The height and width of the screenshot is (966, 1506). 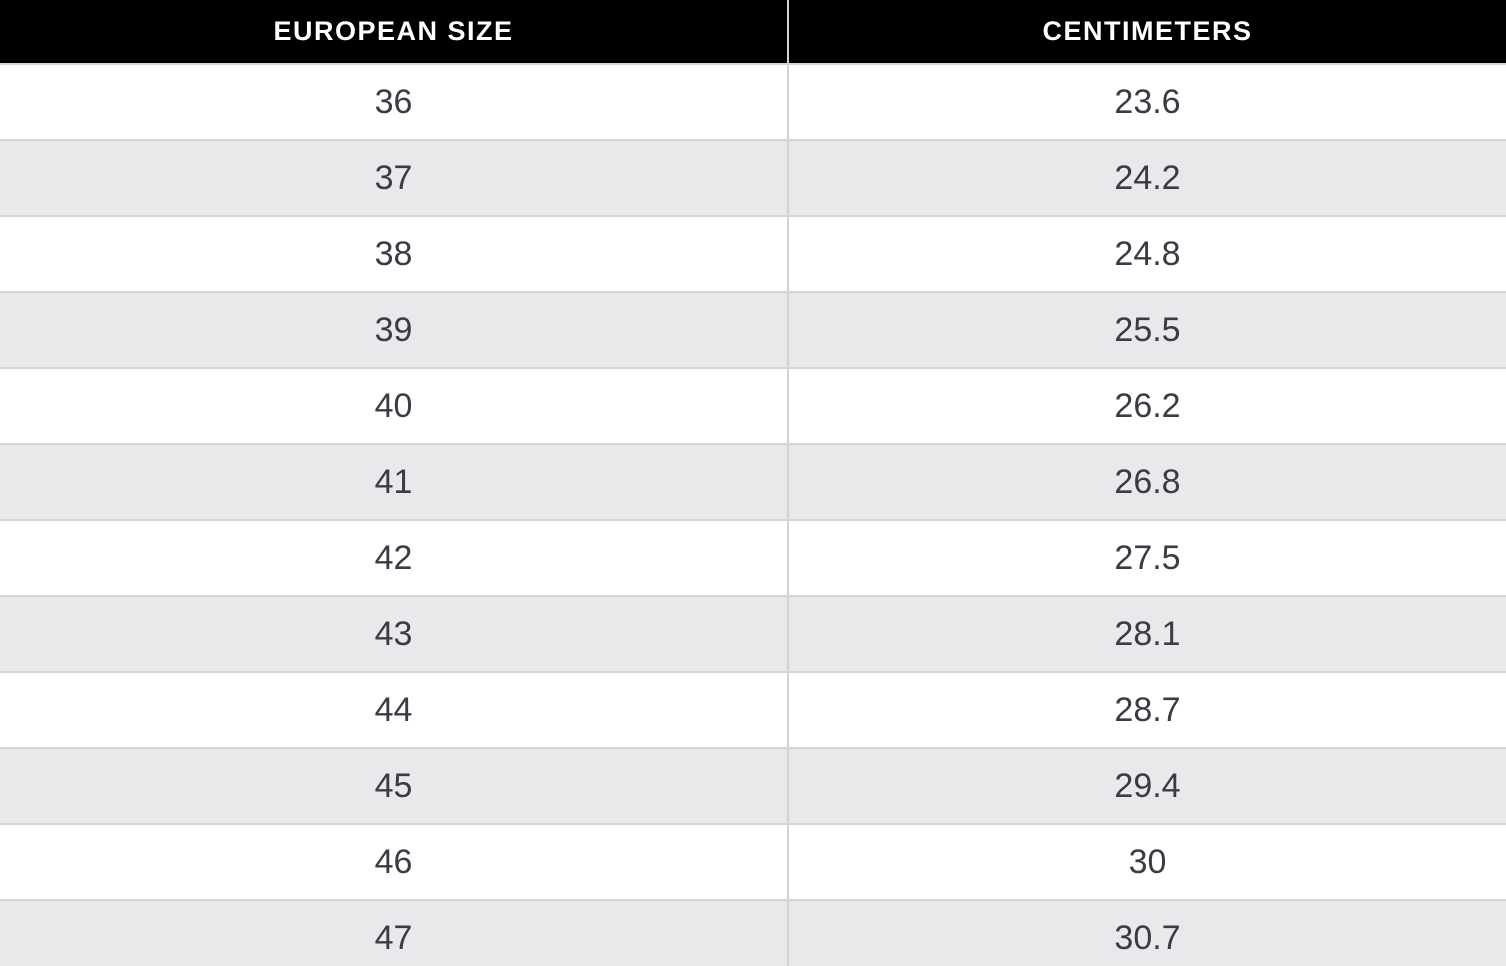 I want to click on cell-european-size: 45, so click(x=394, y=786).